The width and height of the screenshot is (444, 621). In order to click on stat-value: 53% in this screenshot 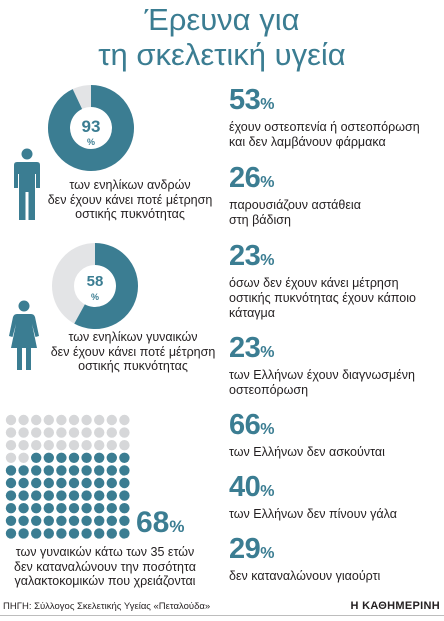, I will do `click(335, 102)`.